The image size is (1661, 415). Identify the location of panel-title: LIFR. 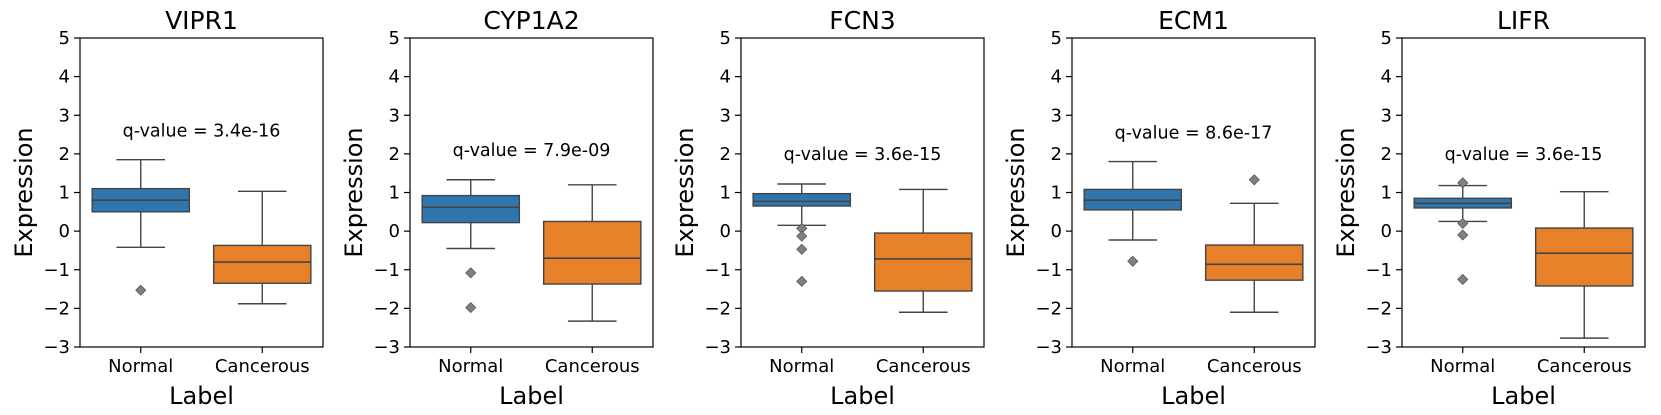
(1523, 20).